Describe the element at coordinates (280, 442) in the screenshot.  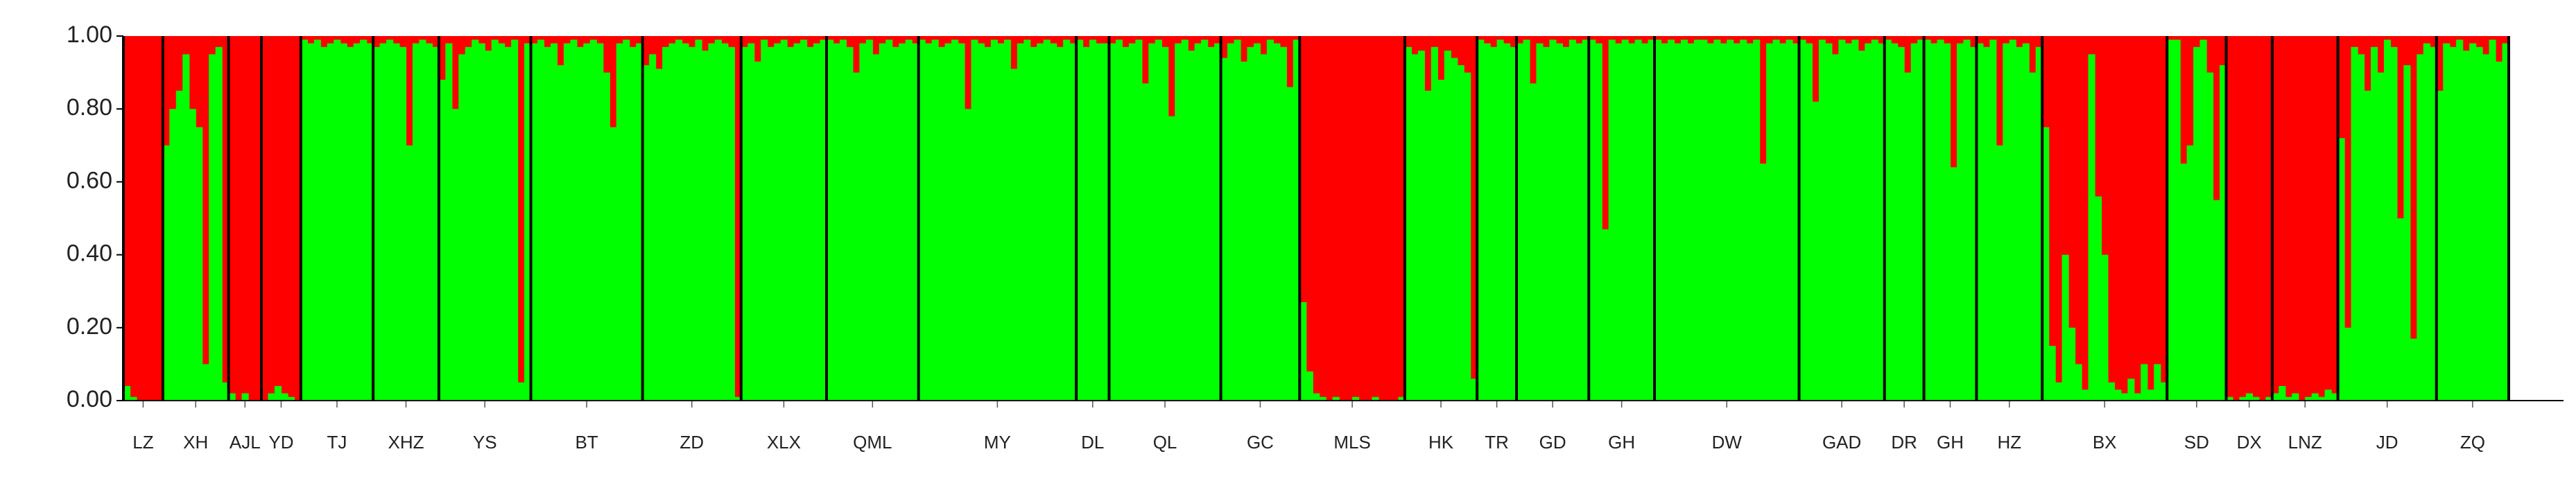
I see `group-label: YD` at that location.